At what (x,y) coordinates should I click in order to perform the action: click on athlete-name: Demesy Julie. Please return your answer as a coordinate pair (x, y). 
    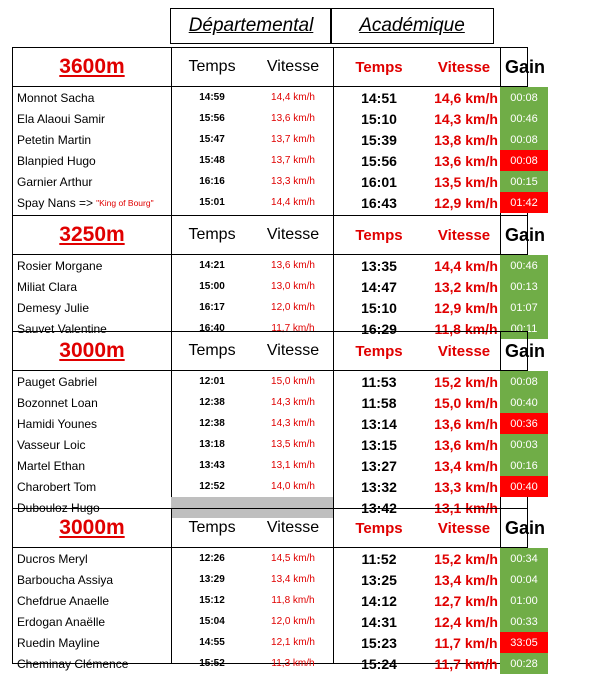
    Looking at the image, I should click on (53, 307).